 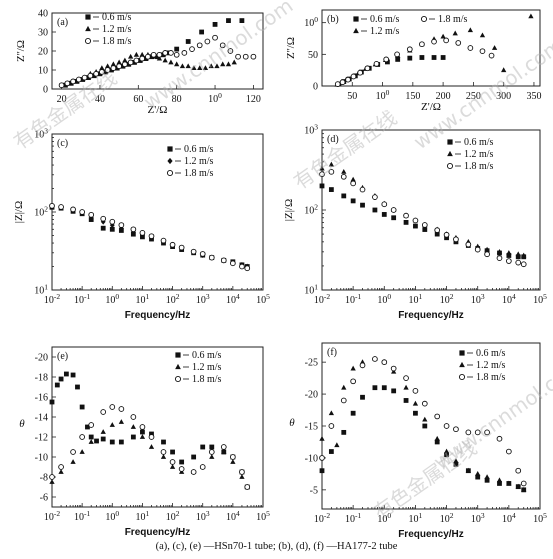 I want to click on x-tick-label: 350, so click(x=533, y=96).